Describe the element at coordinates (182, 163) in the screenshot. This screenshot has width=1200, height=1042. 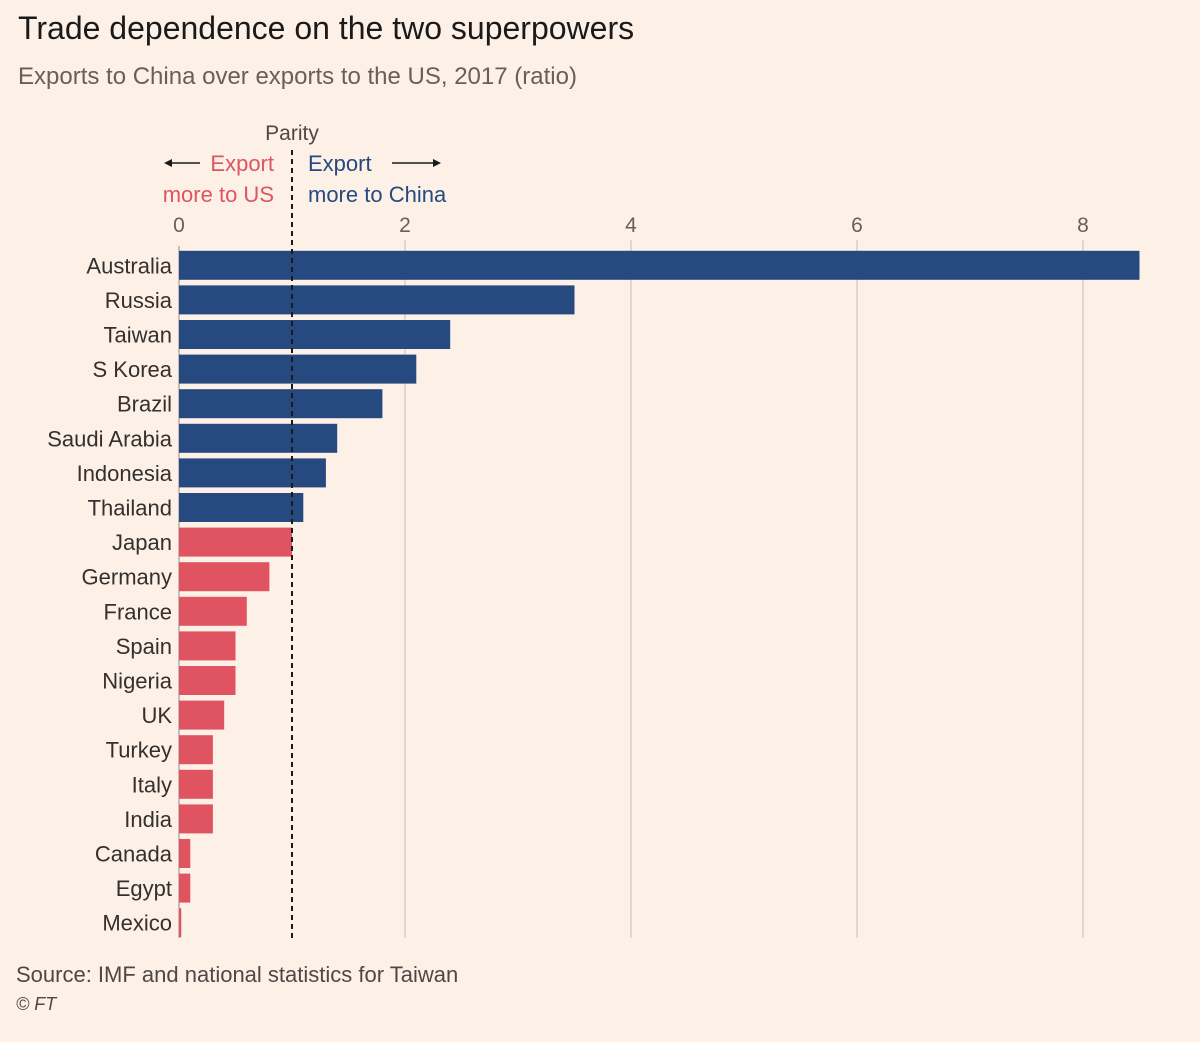
I see `arrow-left-icon` at that location.